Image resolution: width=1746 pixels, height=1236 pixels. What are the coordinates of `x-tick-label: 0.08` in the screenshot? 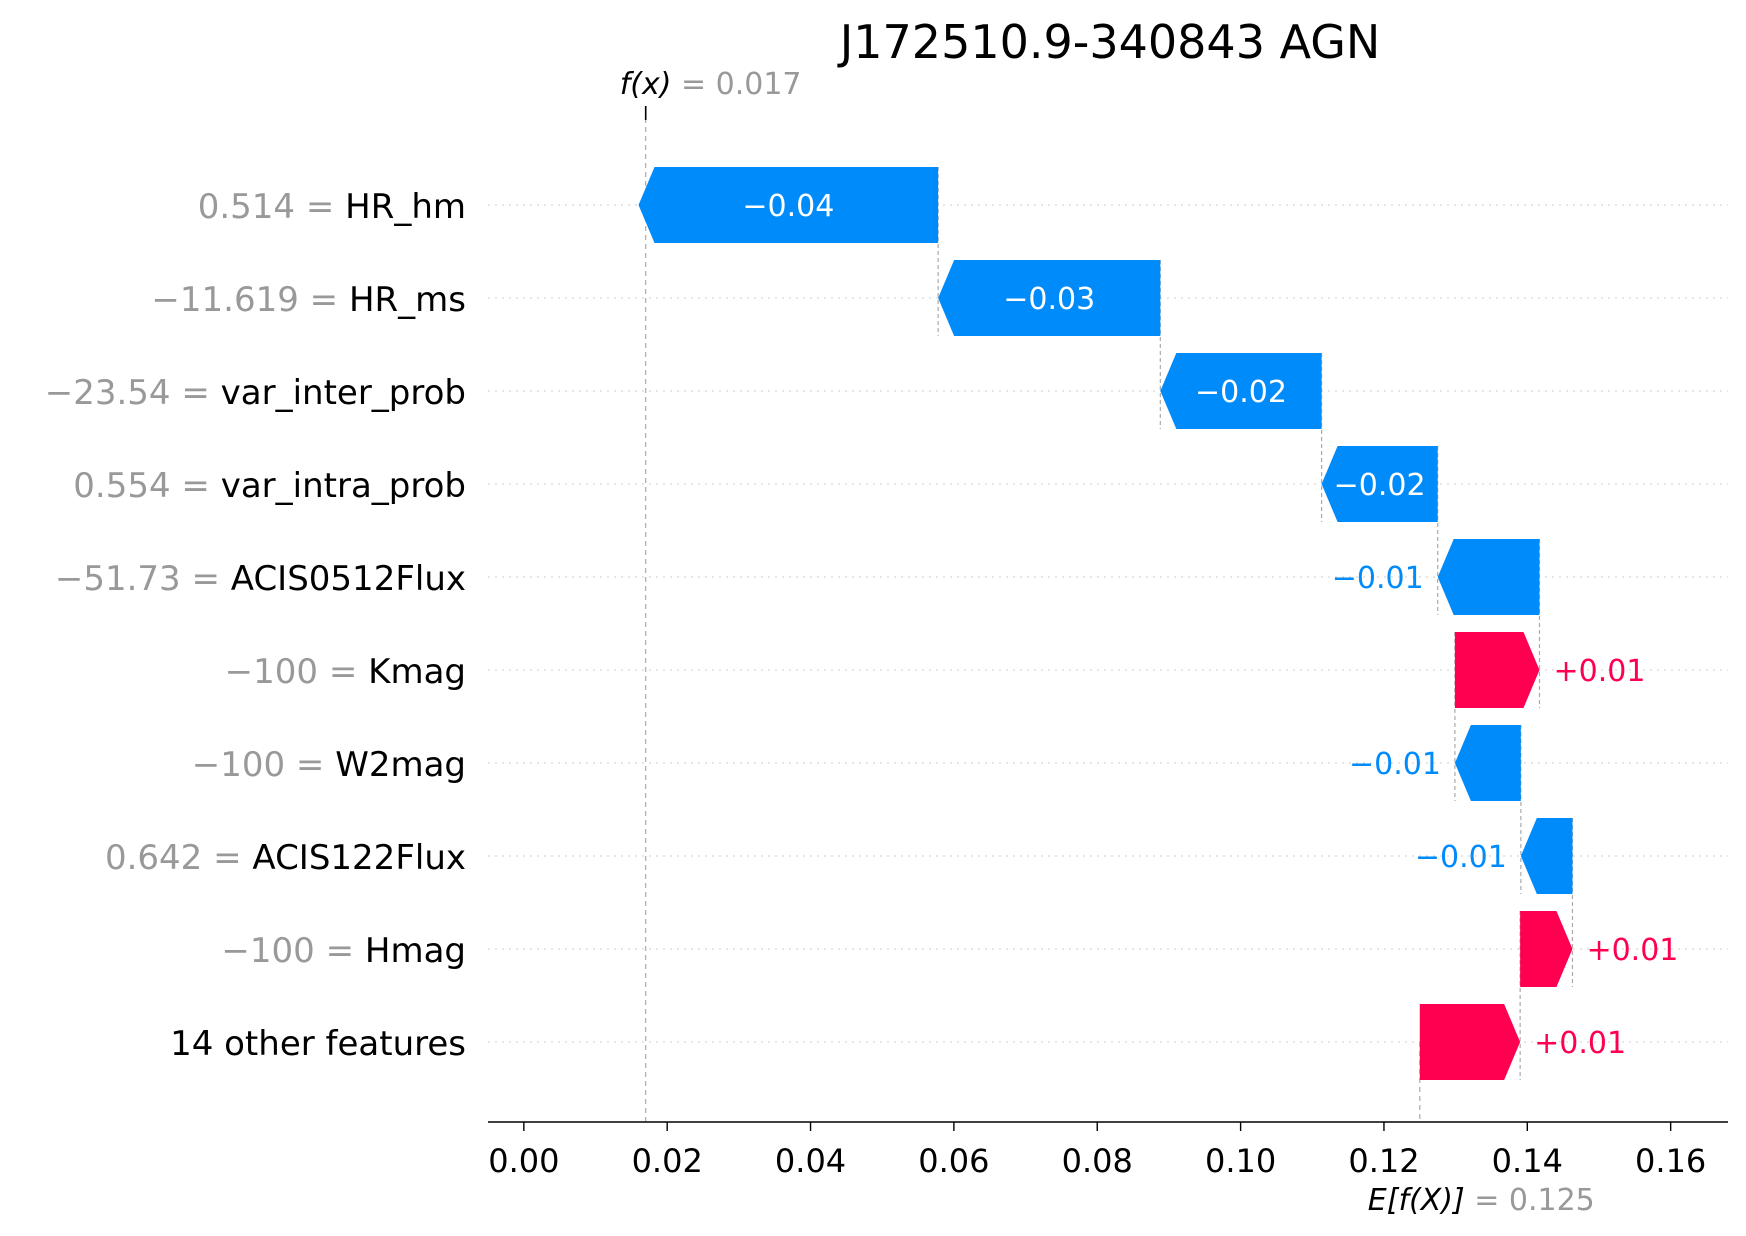 It's located at (1097, 1161).